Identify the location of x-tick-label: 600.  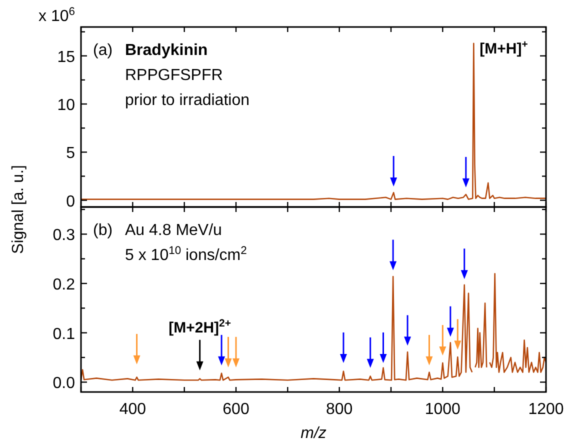
(236, 409).